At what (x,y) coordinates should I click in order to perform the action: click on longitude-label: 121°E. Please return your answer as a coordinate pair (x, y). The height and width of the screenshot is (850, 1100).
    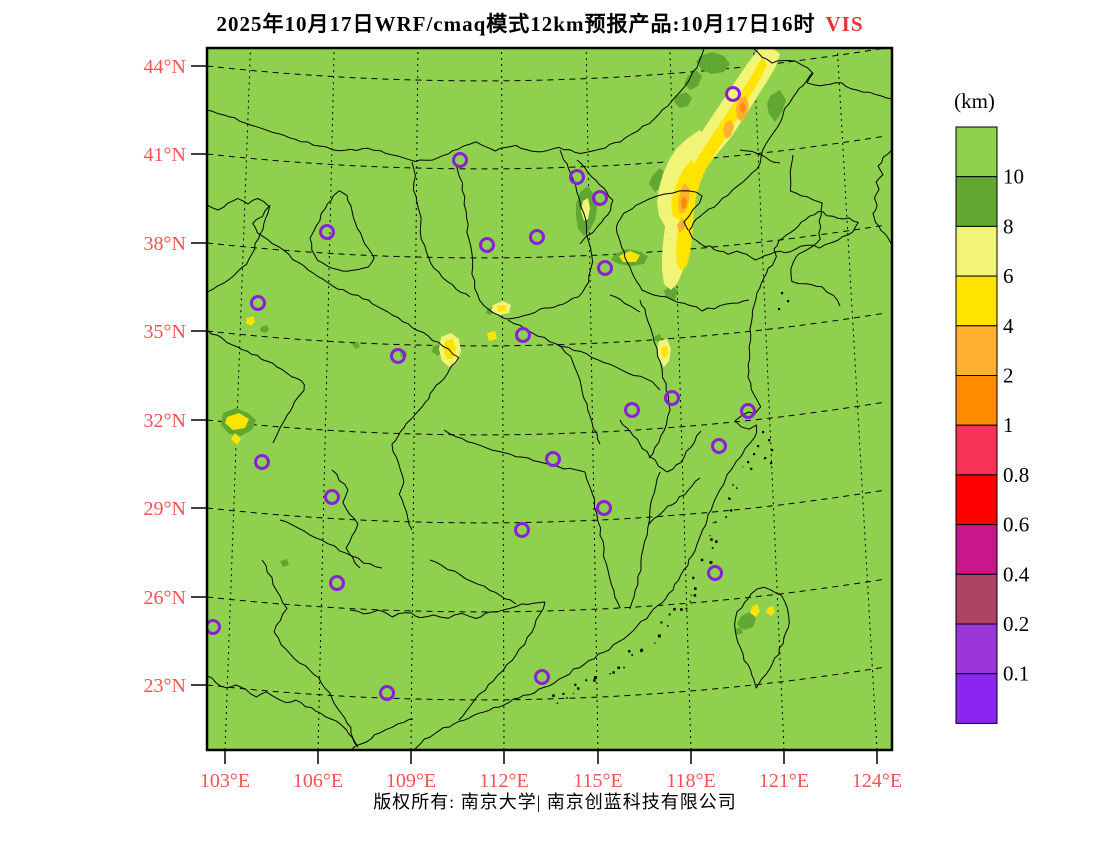
    Looking at the image, I should click on (784, 781).